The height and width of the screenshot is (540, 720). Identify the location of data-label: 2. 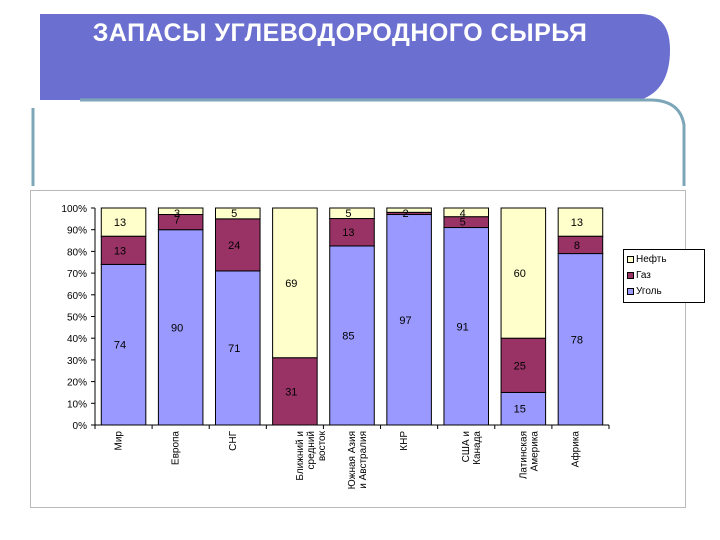
(405, 214).